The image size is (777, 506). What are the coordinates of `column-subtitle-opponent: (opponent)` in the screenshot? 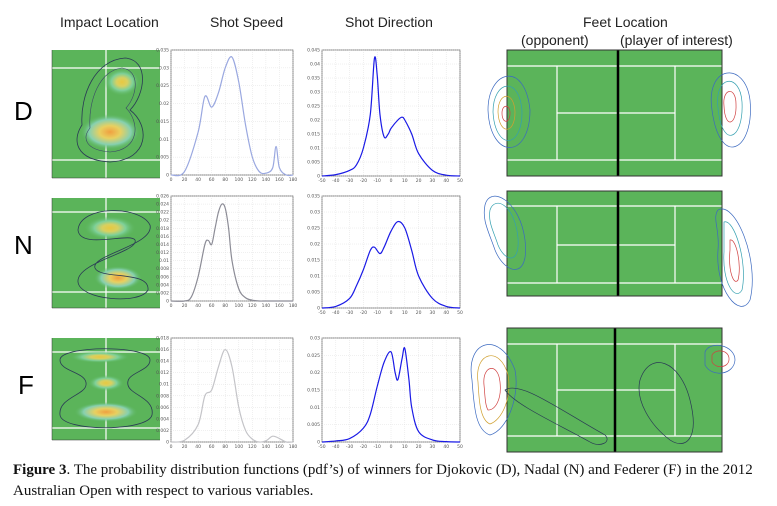 It's located at (555, 40).